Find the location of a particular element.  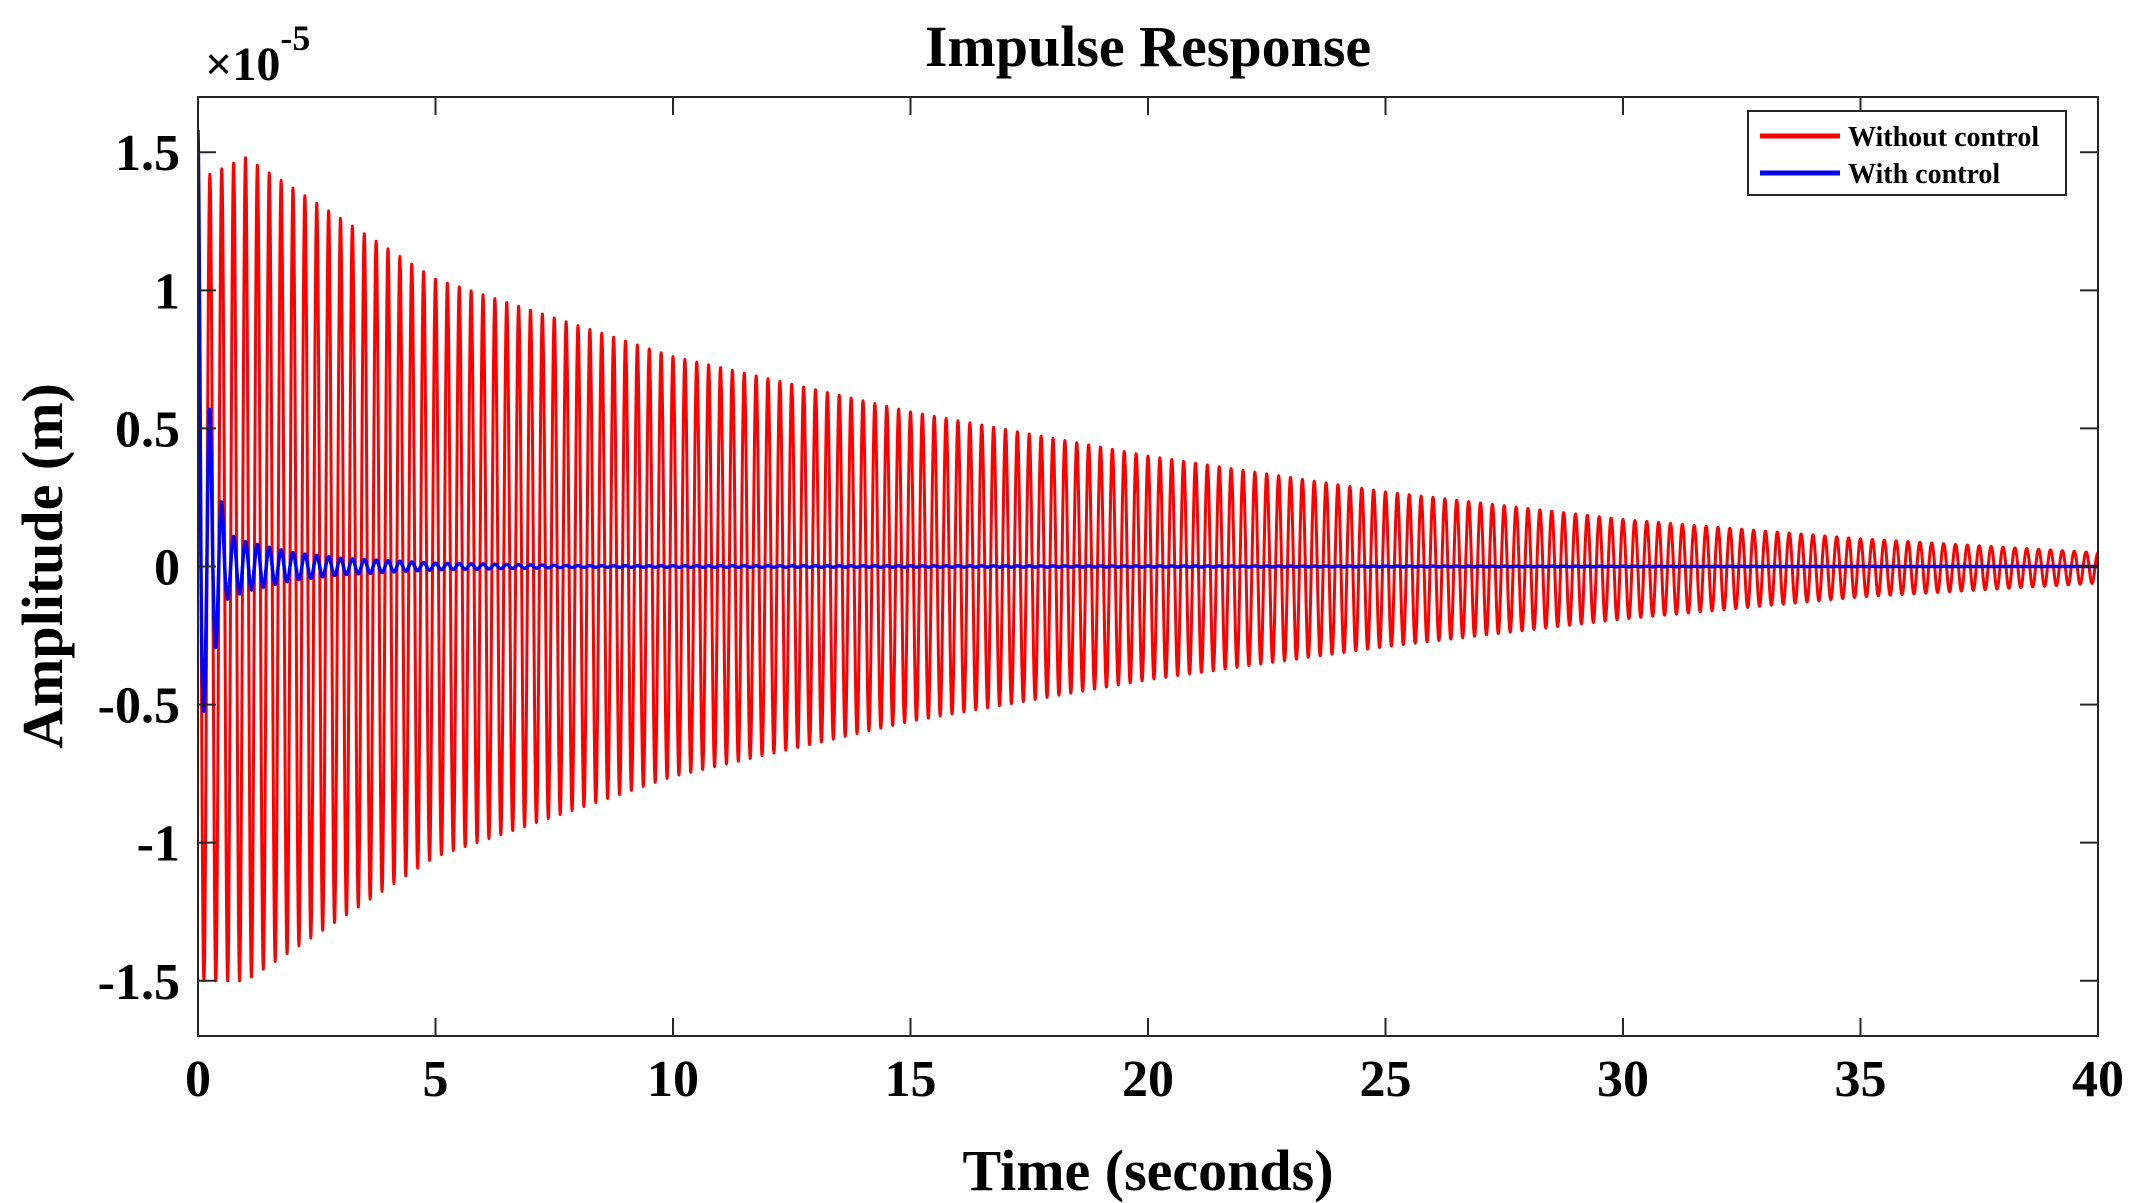

x-tick-label: 25 is located at coordinates (1386, 1079).